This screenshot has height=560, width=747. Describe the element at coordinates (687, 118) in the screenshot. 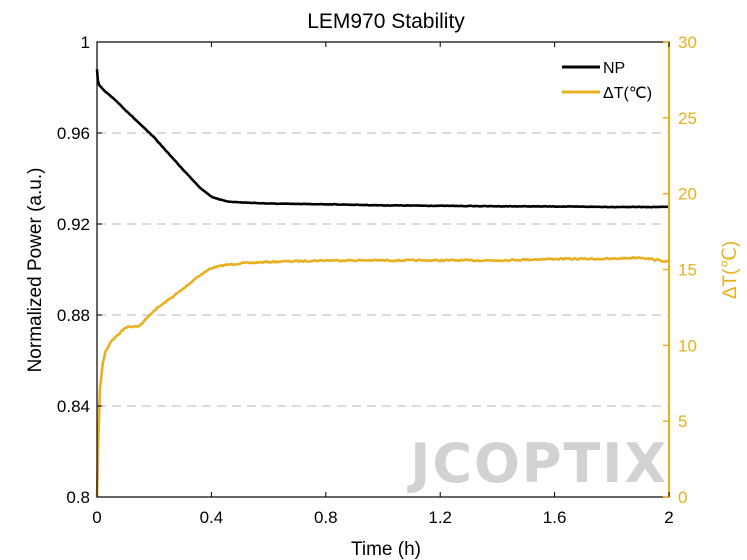

I see `y2-tick-label: 25` at that location.